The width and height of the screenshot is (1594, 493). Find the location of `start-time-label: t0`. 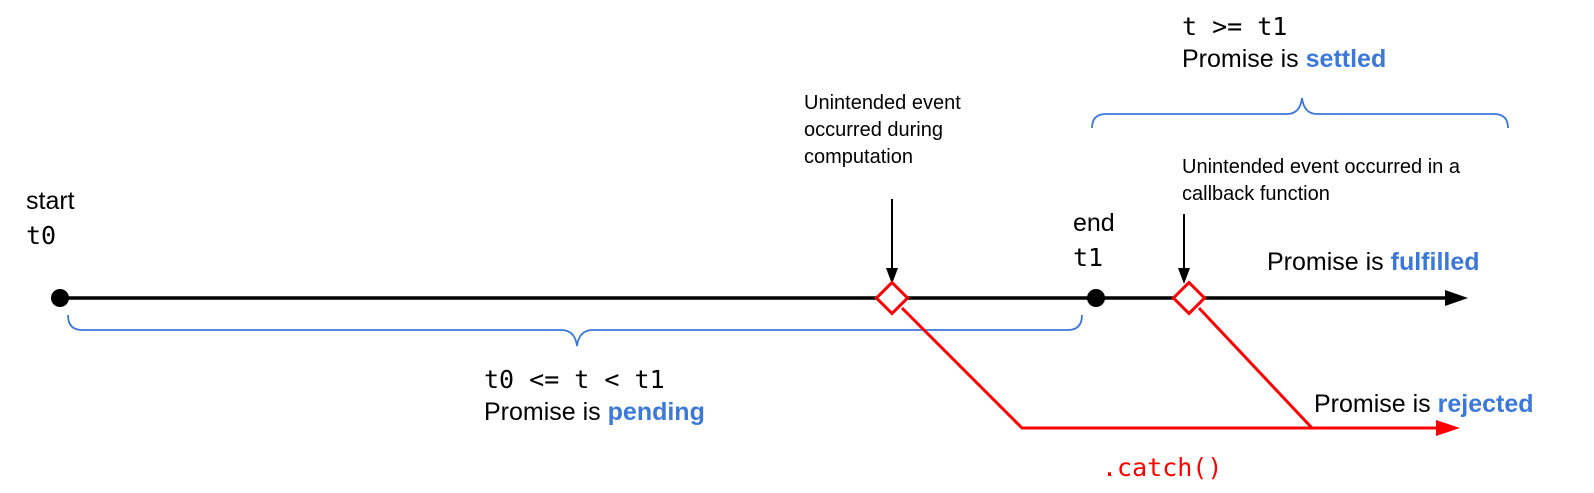

start-time-label: t0 is located at coordinates (41, 235).